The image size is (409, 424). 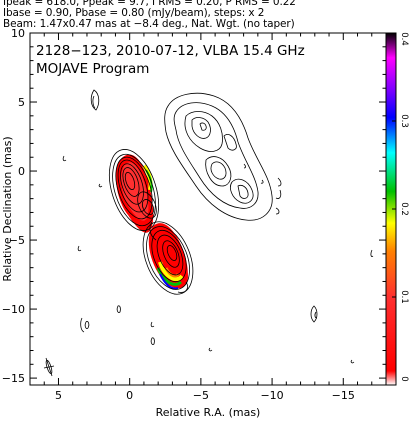 I want to click on core-emission, so click(x=134, y=193).